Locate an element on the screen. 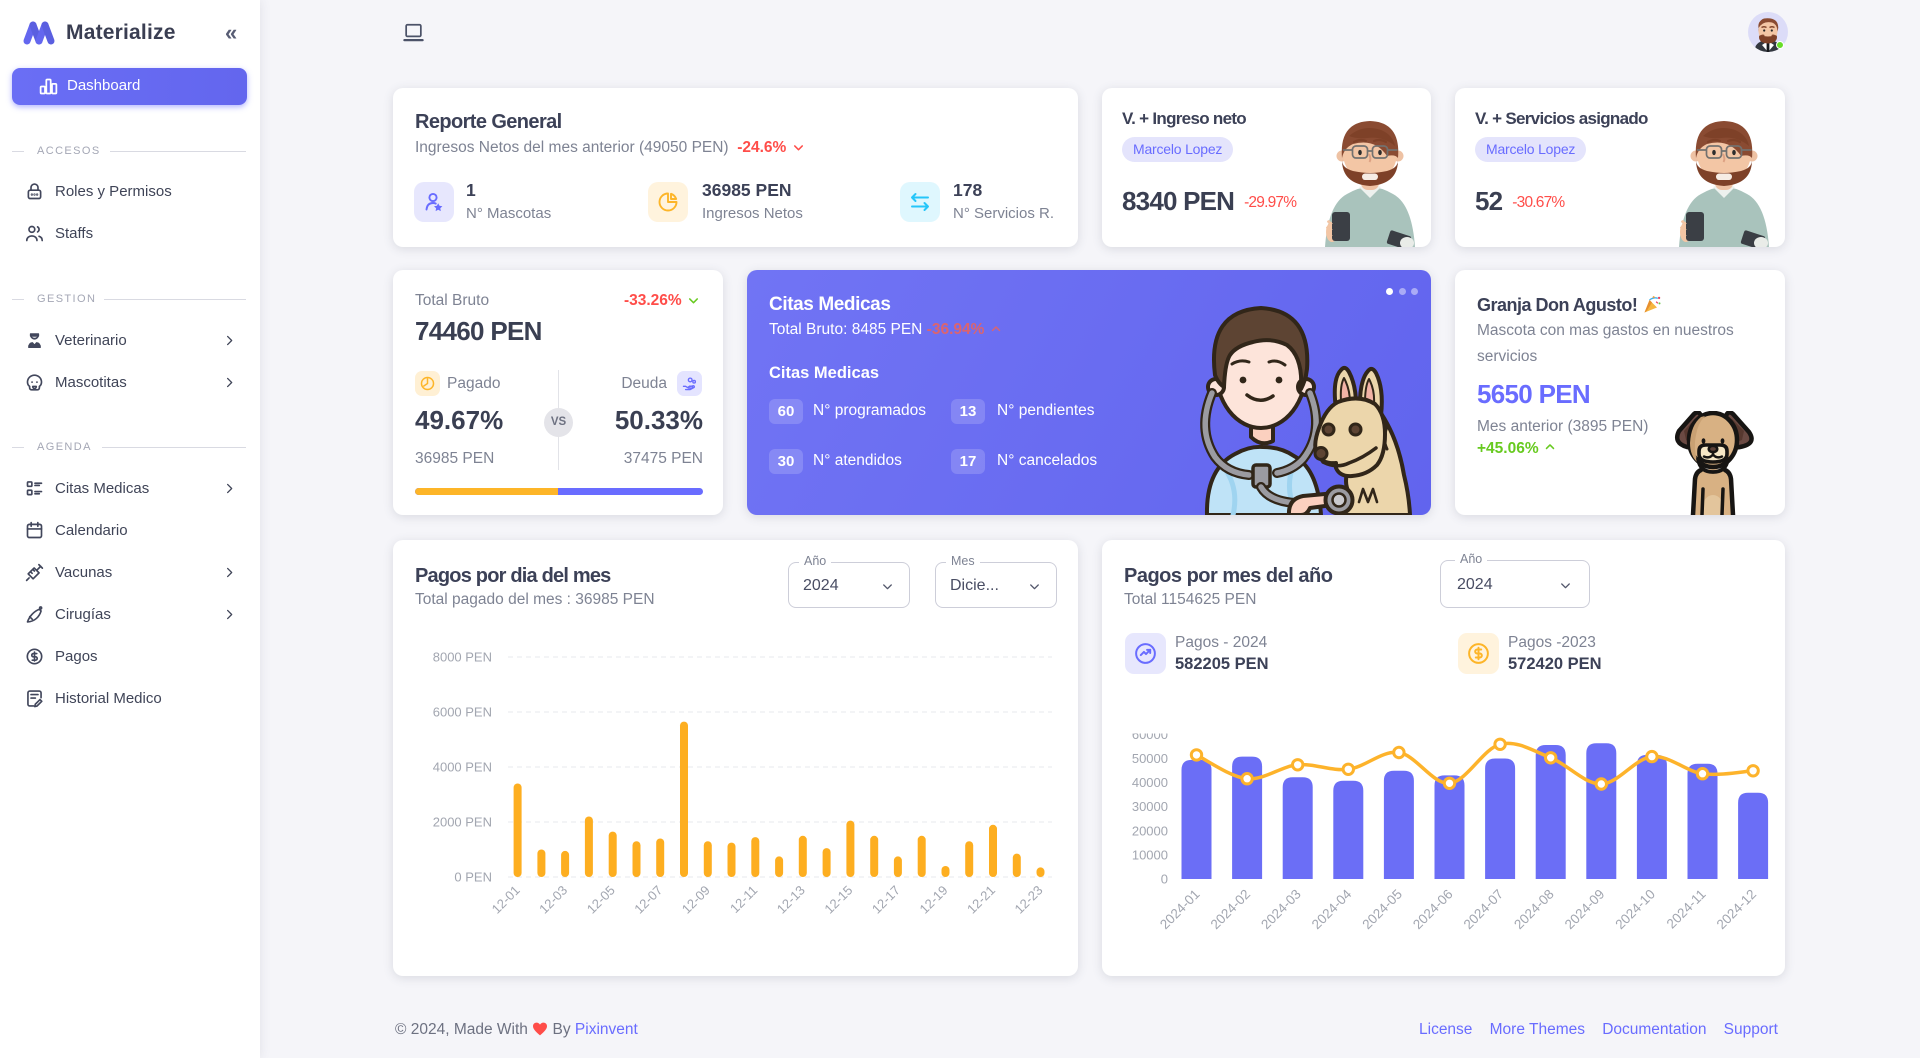  svg-text: 12-21 is located at coordinates (981, 900).